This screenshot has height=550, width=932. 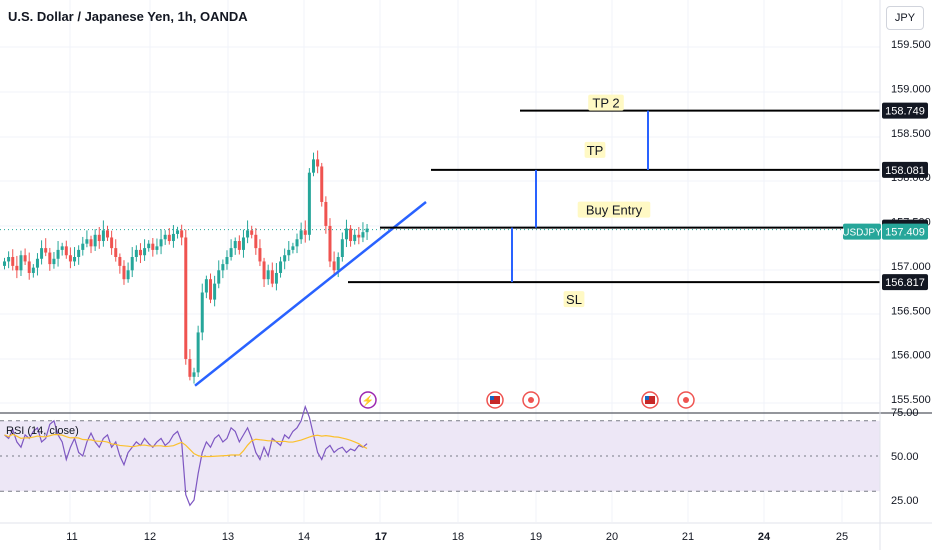 What do you see at coordinates (905, 501) in the screenshot?
I see `rsi-y-tick-label: 25.00` at bounding box center [905, 501].